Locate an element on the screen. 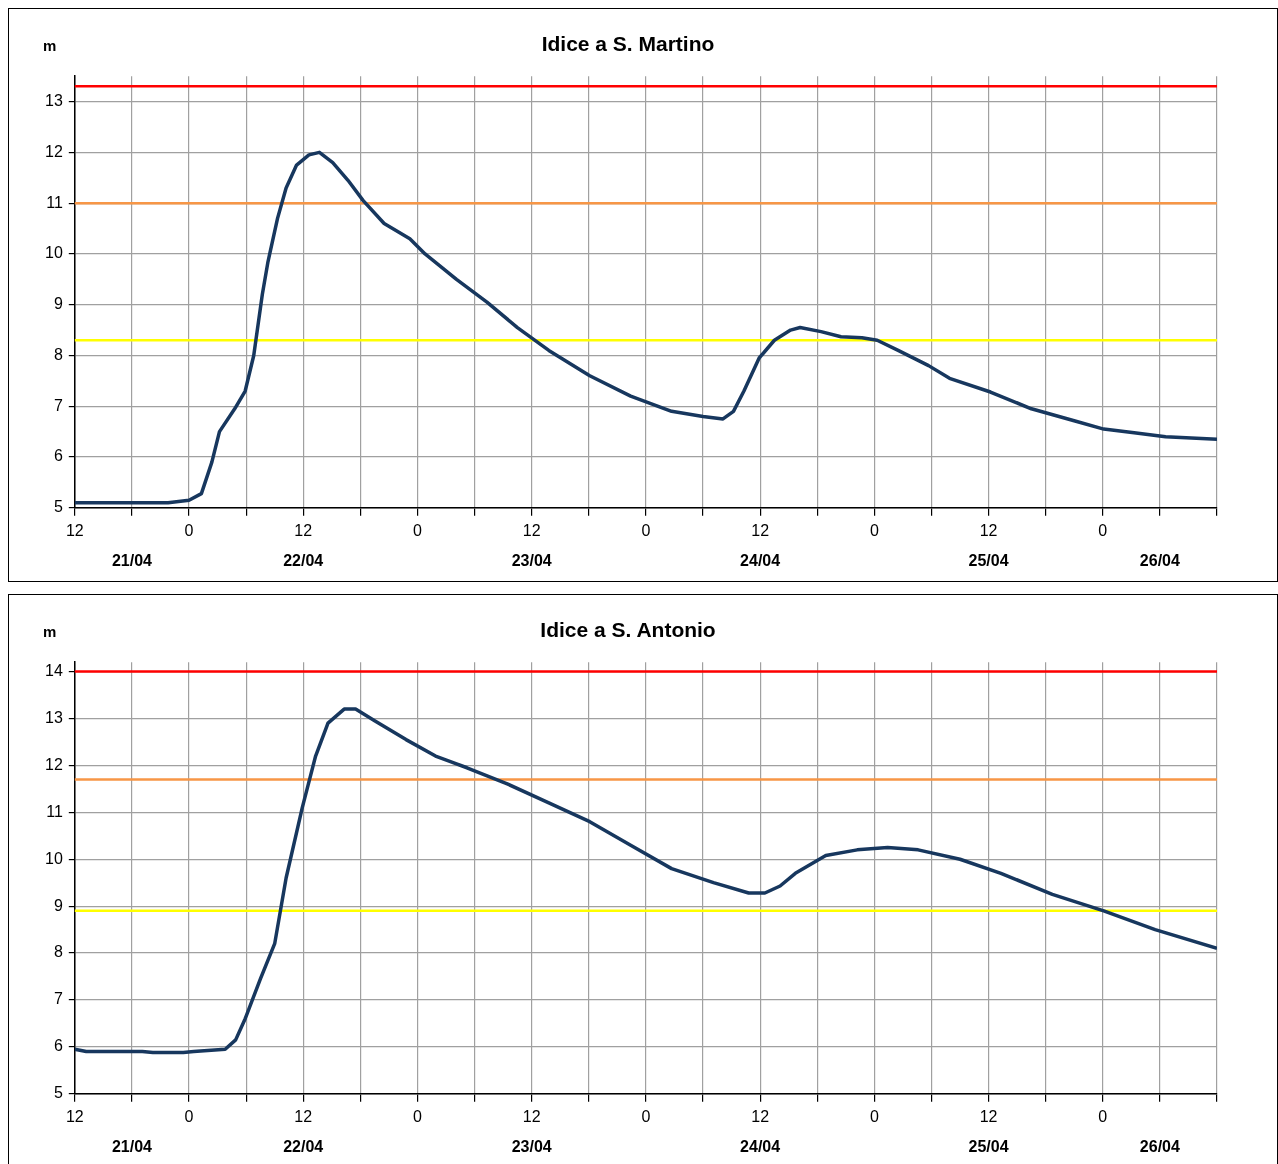 The height and width of the screenshot is (1164, 1278). chart-title: Idice a S. Martino is located at coordinates (628, 44).